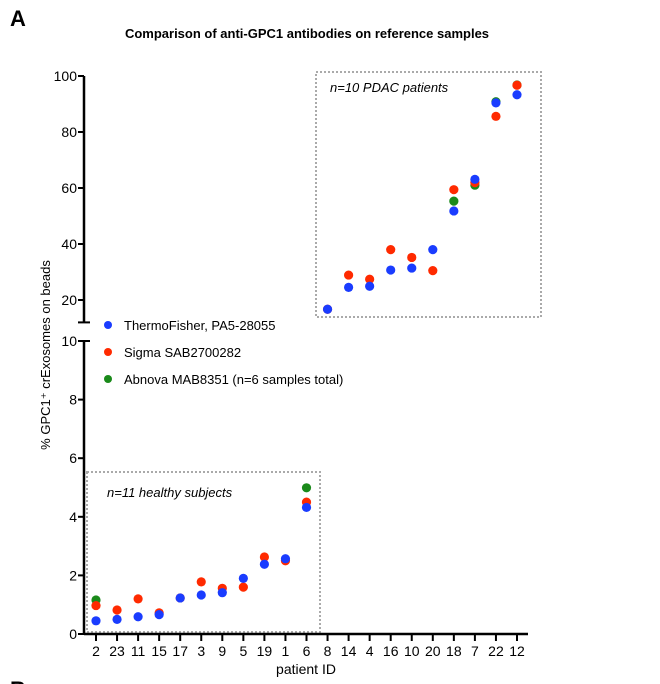  What do you see at coordinates (108, 352) in the screenshot?
I see `legend-marker-sigma` at bounding box center [108, 352].